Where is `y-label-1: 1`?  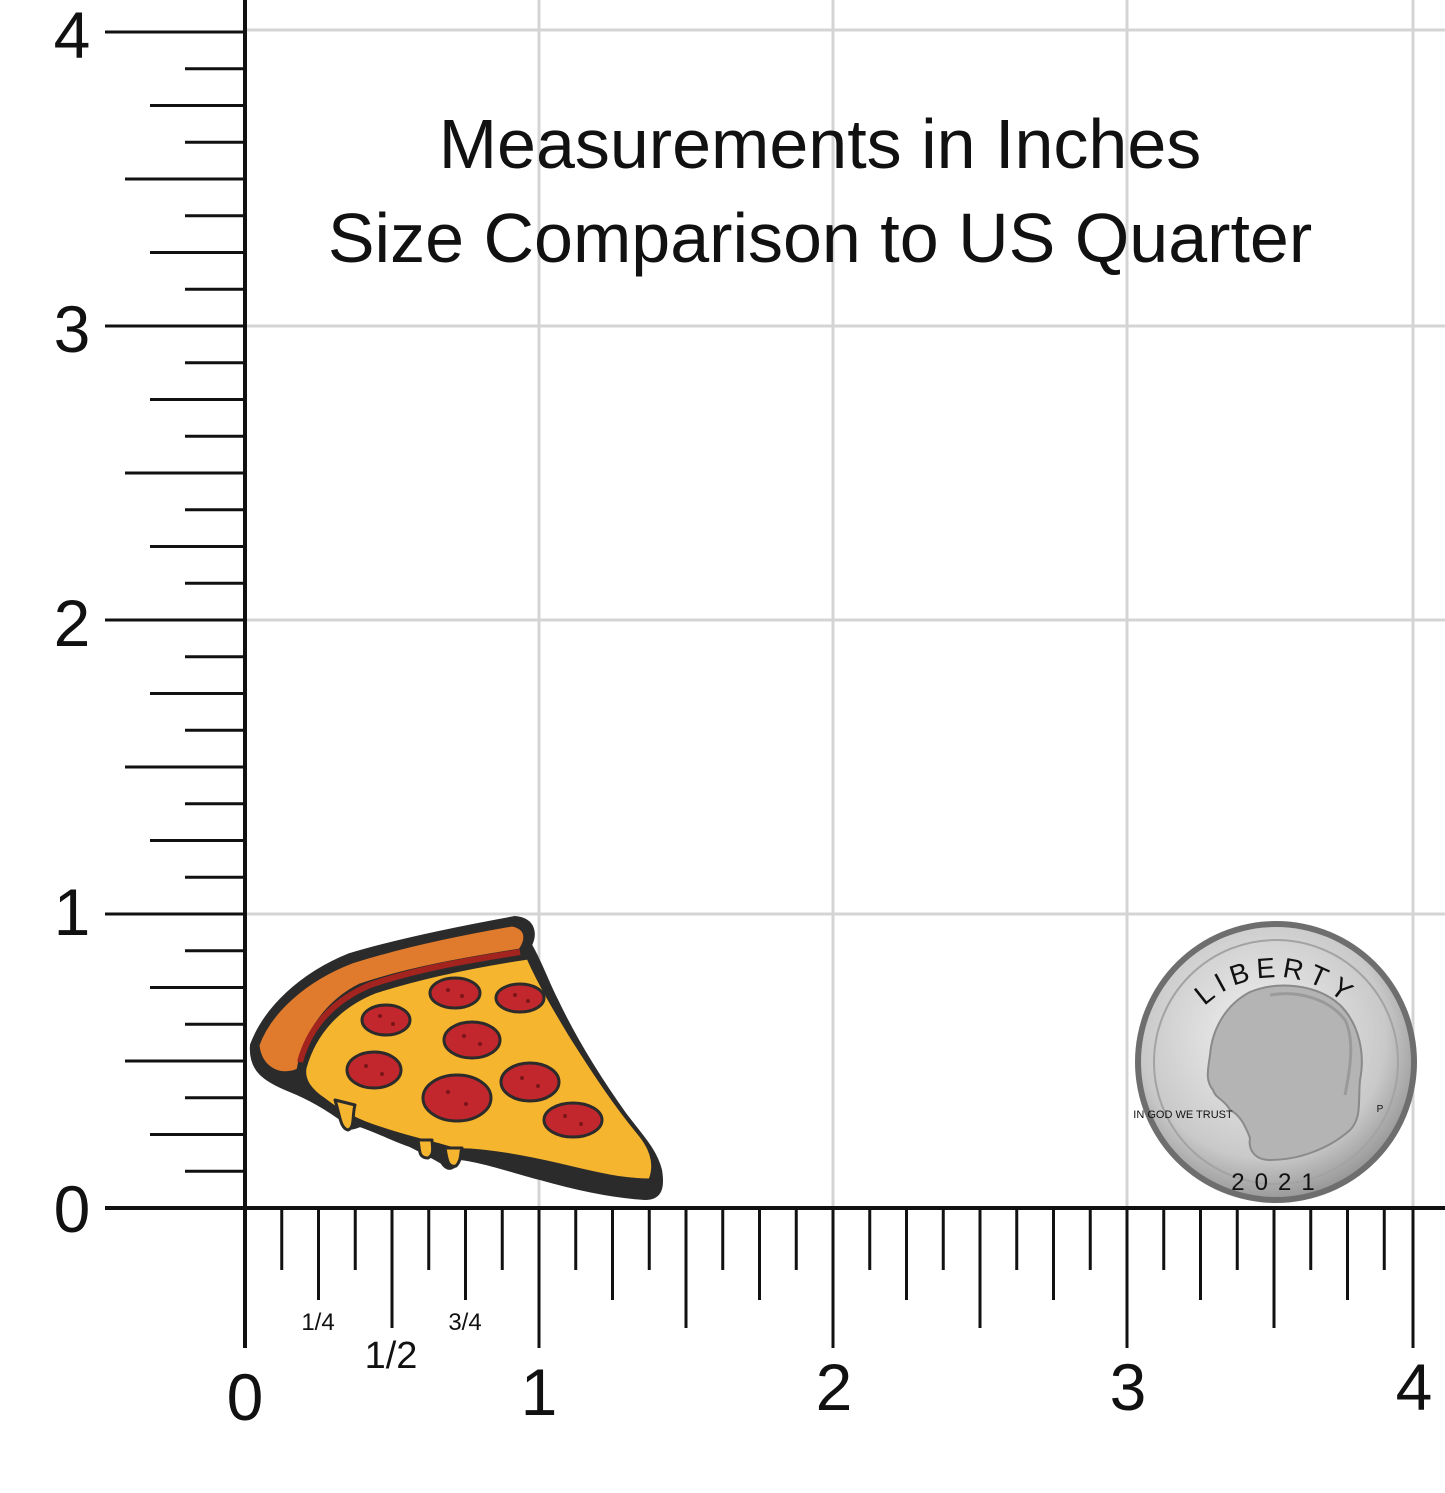
y-label-1: 1 is located at coordinates (72, 912).